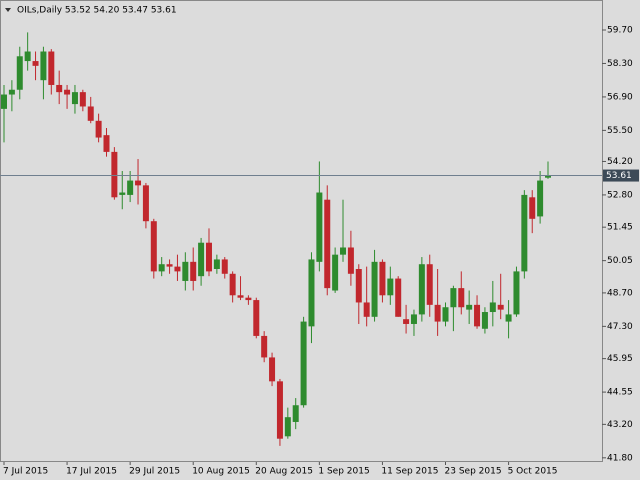  Describe the element at coordinates (620, 327) in the screenshot. I see `y-tick-label: 47.30` at that location.